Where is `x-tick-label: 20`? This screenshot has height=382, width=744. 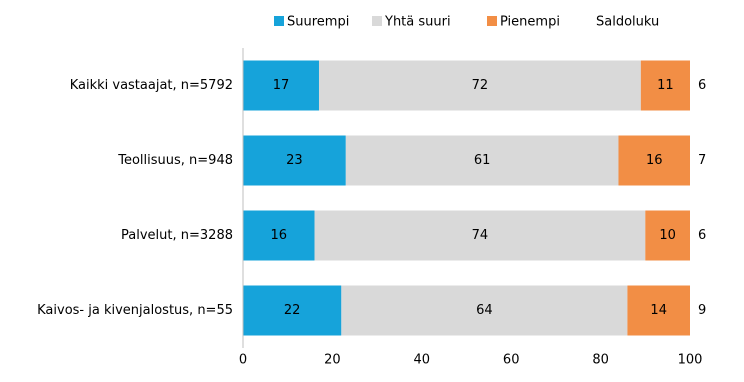 x-tick-label: 20 is located at coordinates (332, 360).